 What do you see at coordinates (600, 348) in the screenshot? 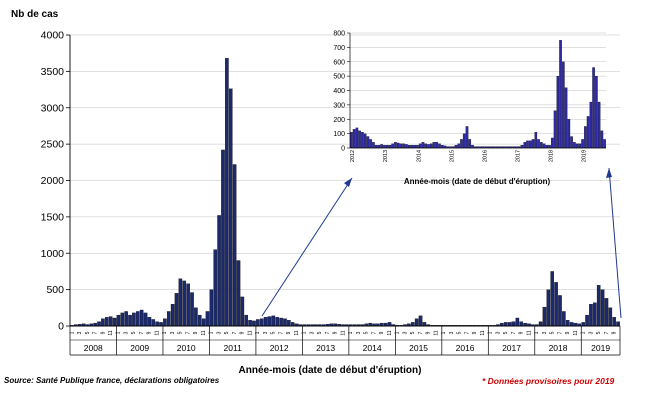
I see `year-label: 2019` at bounding box center [600, 348].